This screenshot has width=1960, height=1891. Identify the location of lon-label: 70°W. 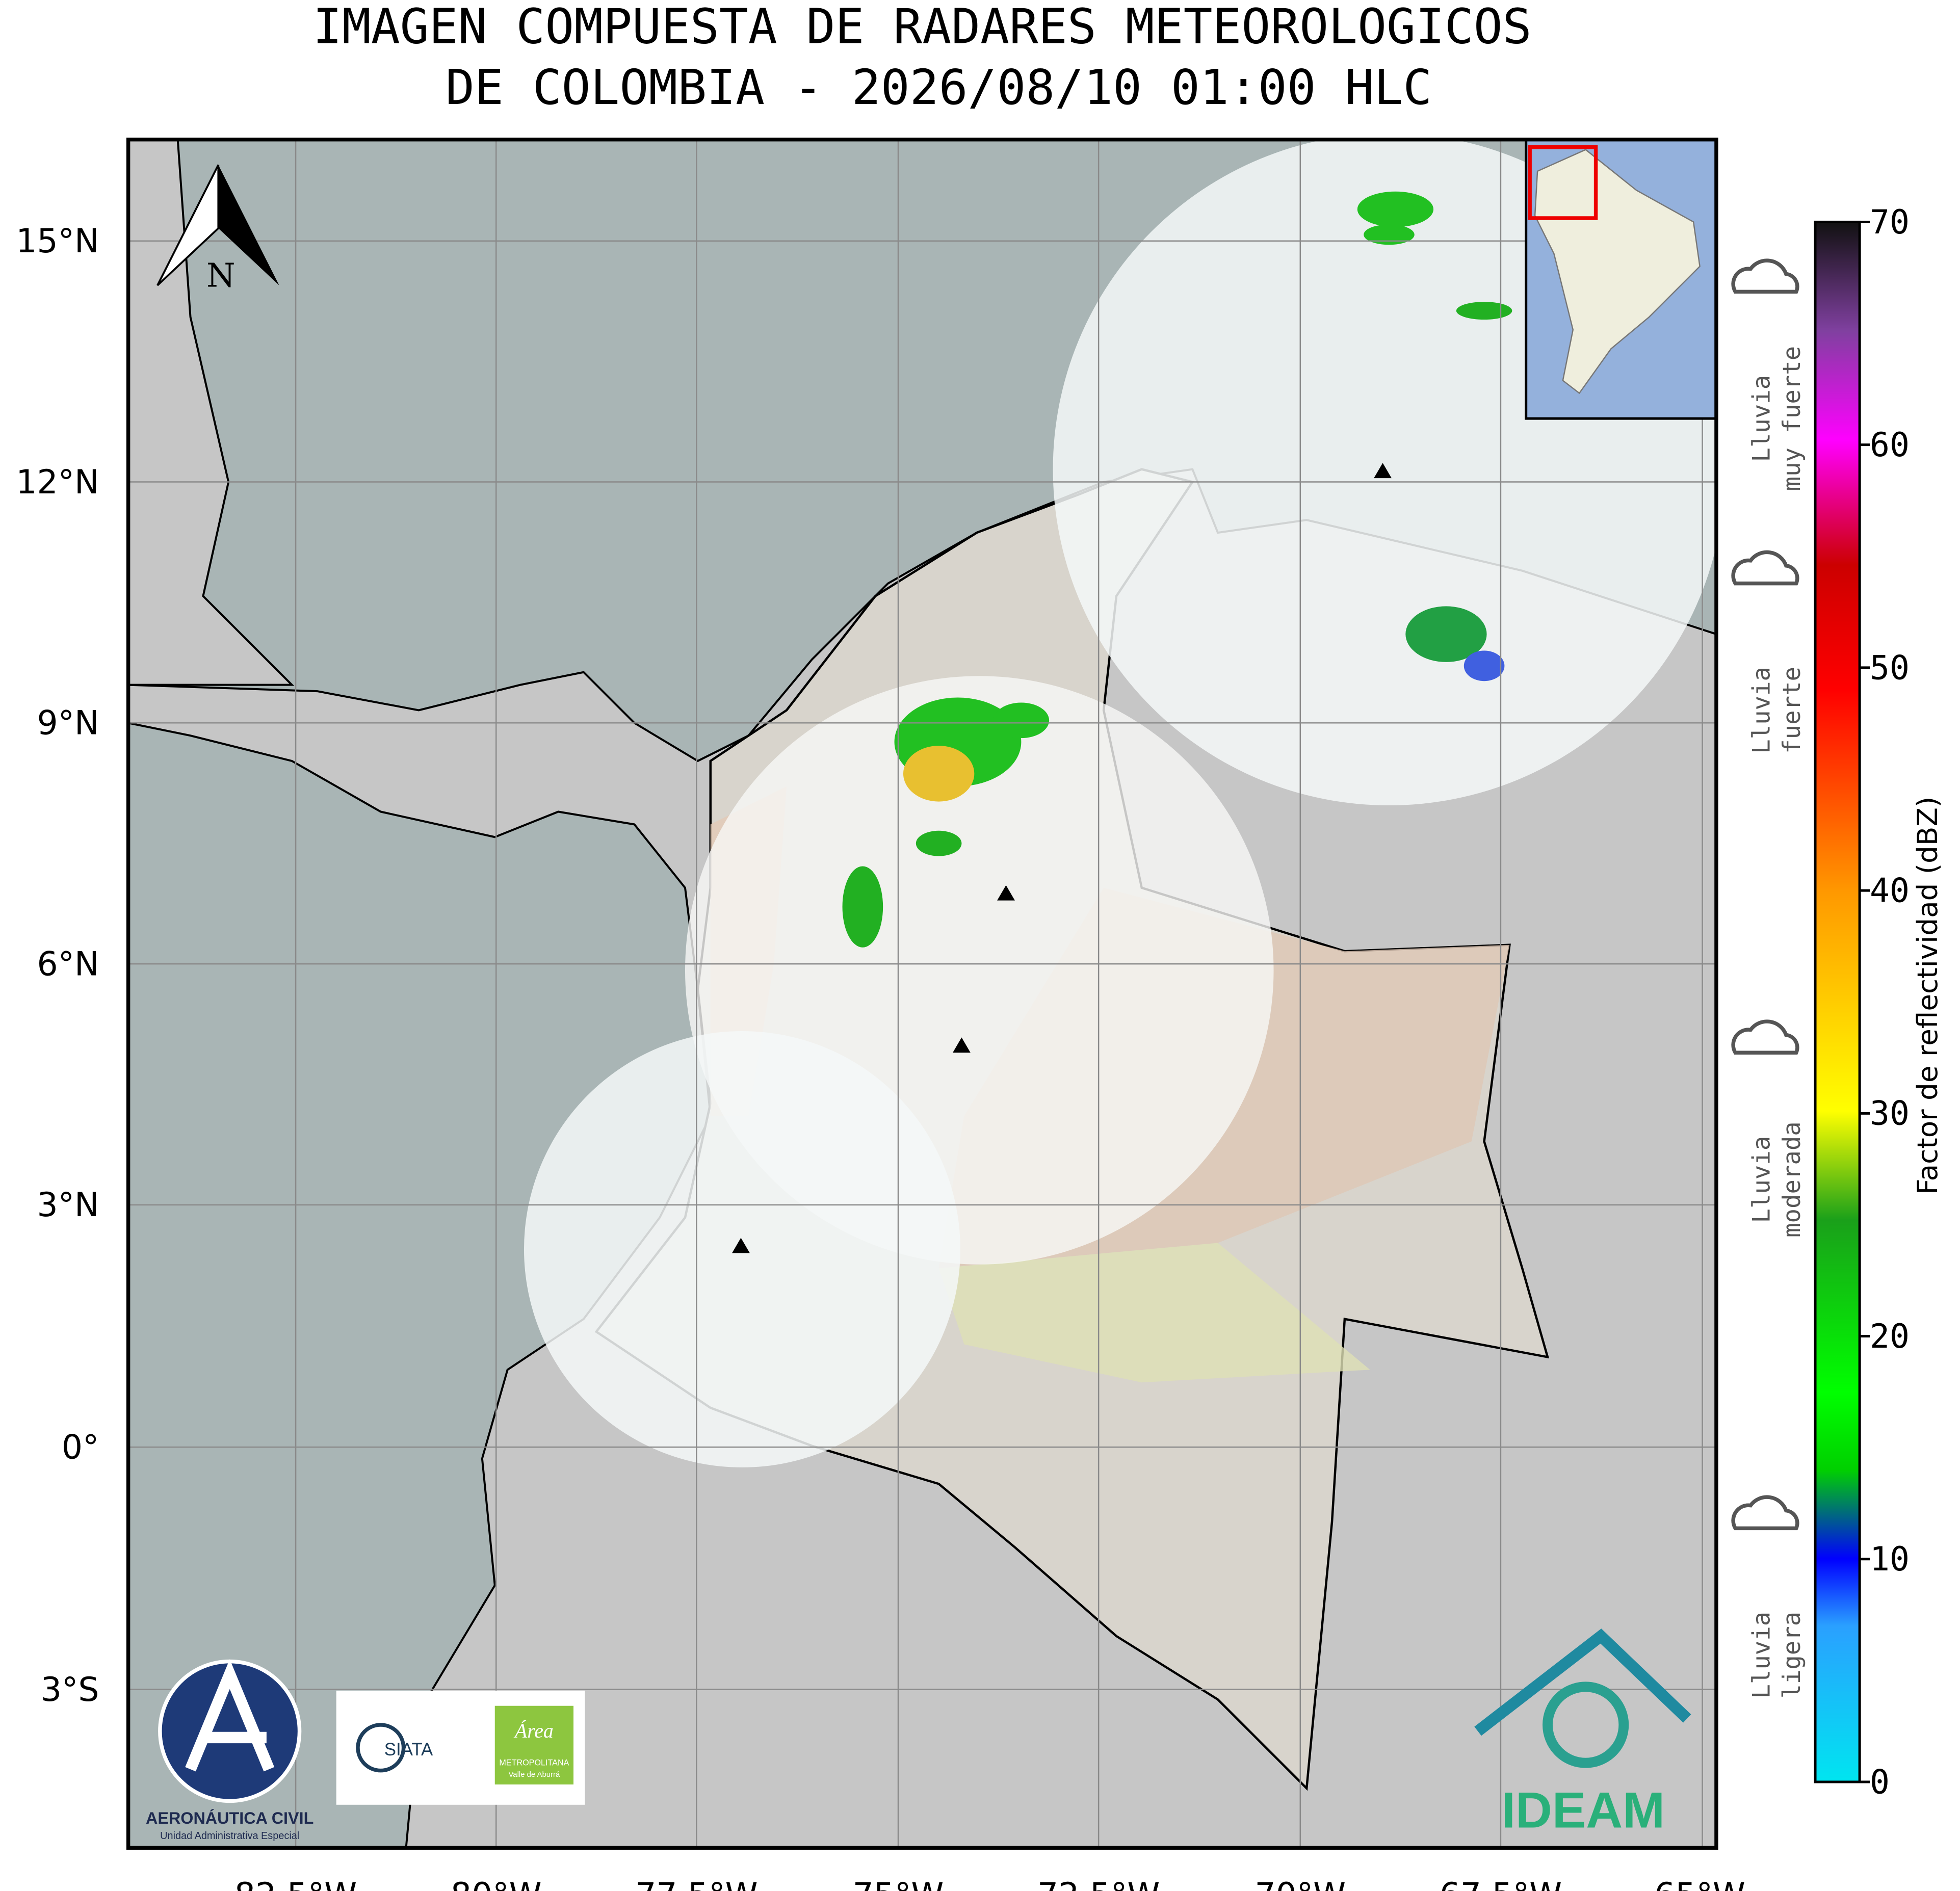
(1300, 1883).